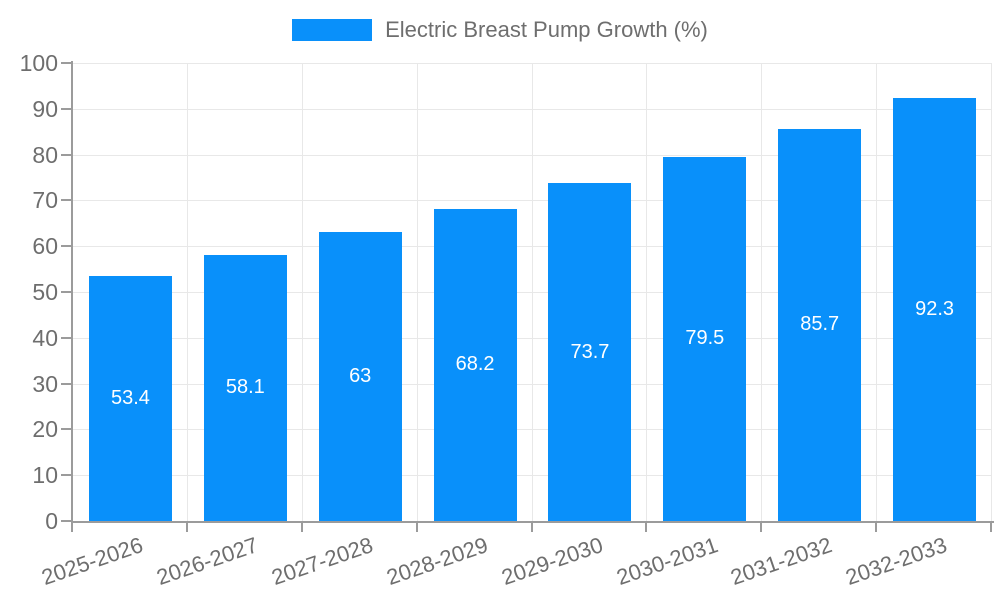  I want to click on bar-value-label: 68.2, so click(475, 364).